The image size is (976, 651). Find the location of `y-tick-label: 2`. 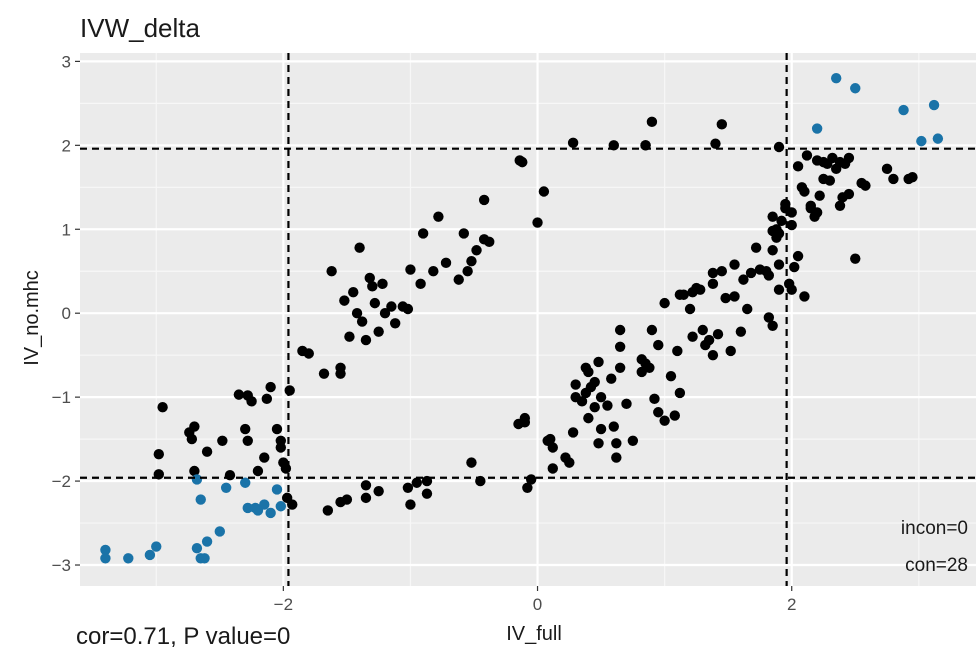

y-tick-label: 2 is located at coordinates (66, 145).